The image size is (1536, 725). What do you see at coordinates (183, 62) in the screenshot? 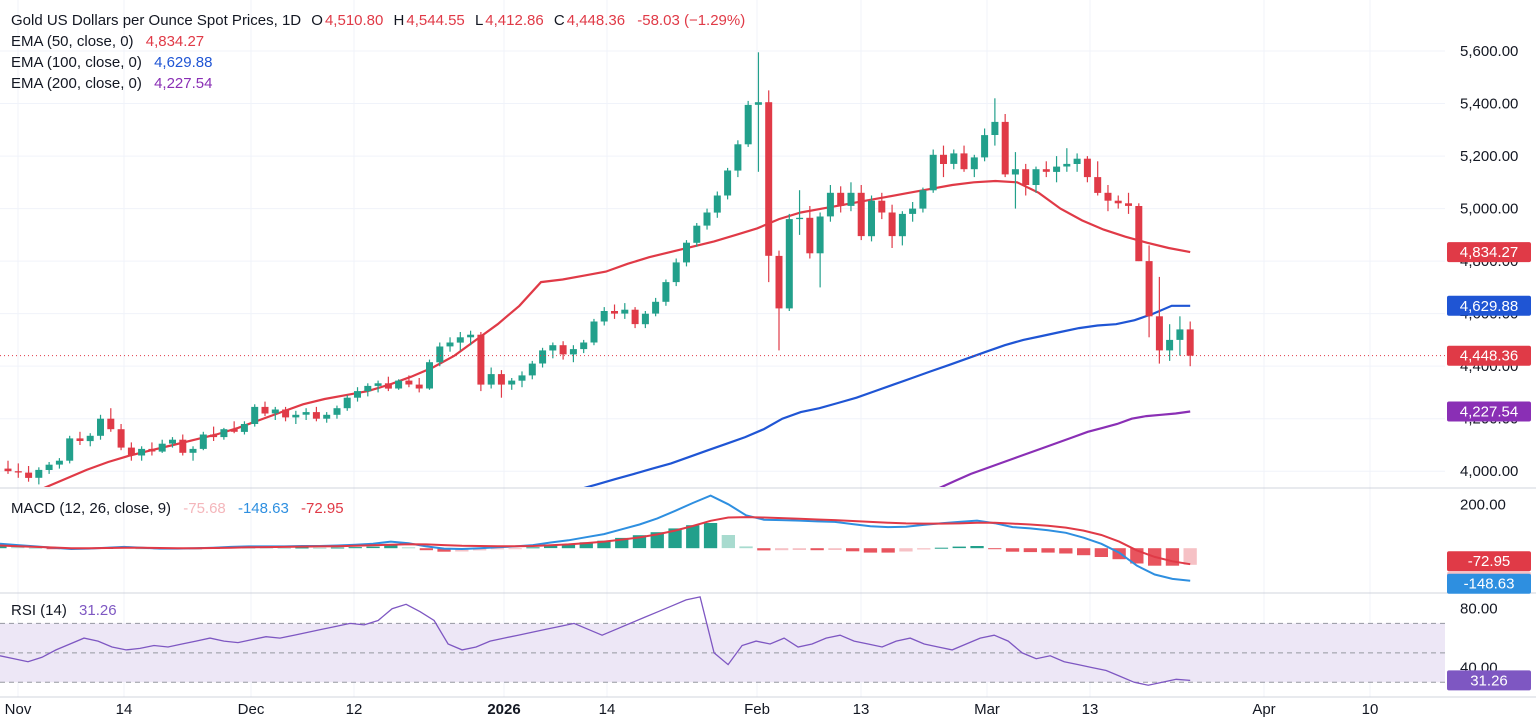
I see `ema100-value: 4,629.88` at bounding box center [183, 62].